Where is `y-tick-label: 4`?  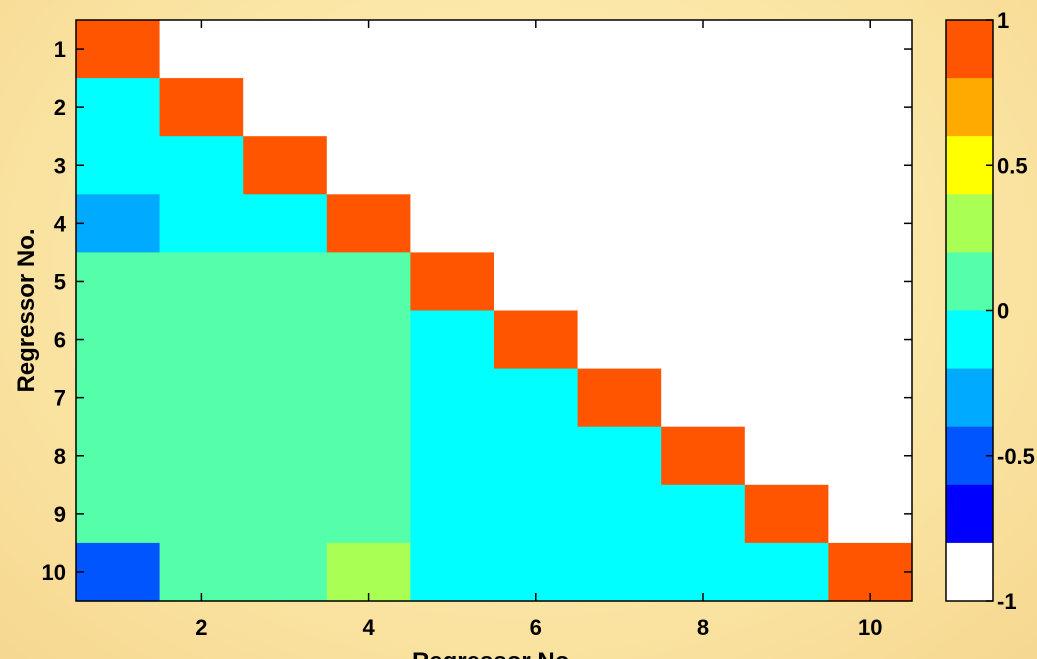
y-tick-label: 4 is located at coordinates (60, 223).